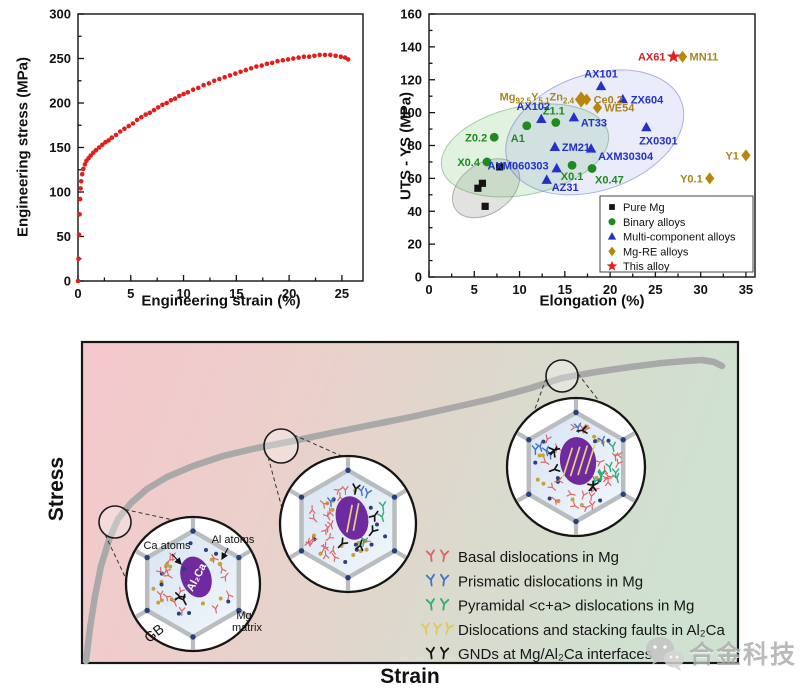 The width and height of the screenshot is (800, 693). I want to click on left-chart-y-axis-title: Engineering stress (MPa), so click(23, 147).